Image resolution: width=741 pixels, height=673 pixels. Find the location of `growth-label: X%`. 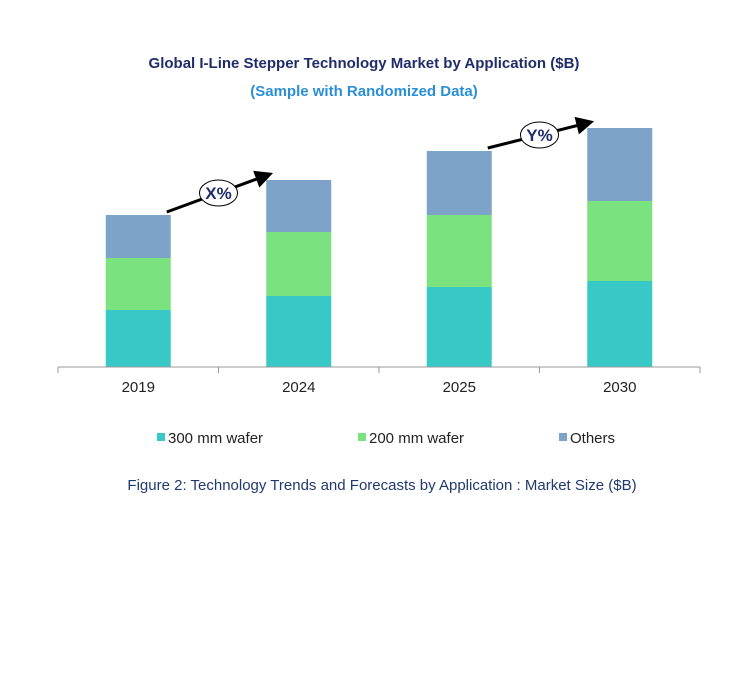

growth-label: X% is located at coordinates (218, 193).